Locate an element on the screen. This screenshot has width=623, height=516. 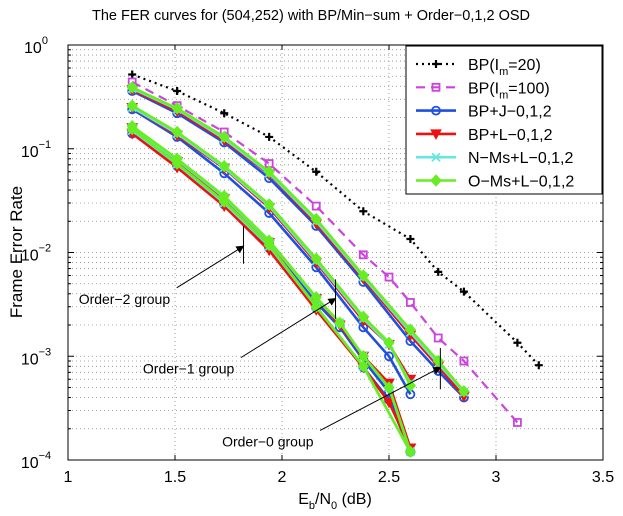
legend-item: N−Ms+L−0,1,2 is located at coordinates (495, 158).